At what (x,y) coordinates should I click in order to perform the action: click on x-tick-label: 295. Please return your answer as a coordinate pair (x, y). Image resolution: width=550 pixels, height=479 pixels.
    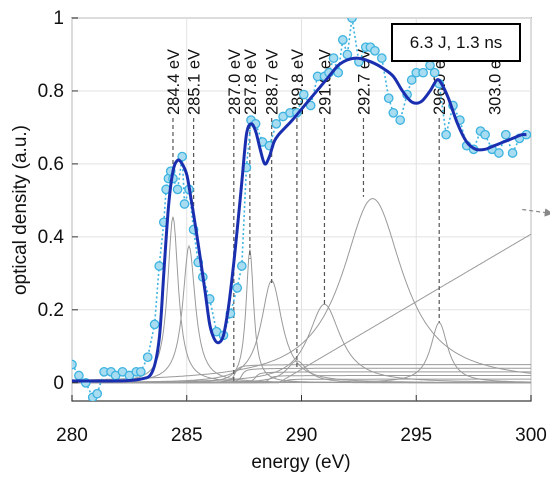
    Looking at the image, I should click on (416, 435).